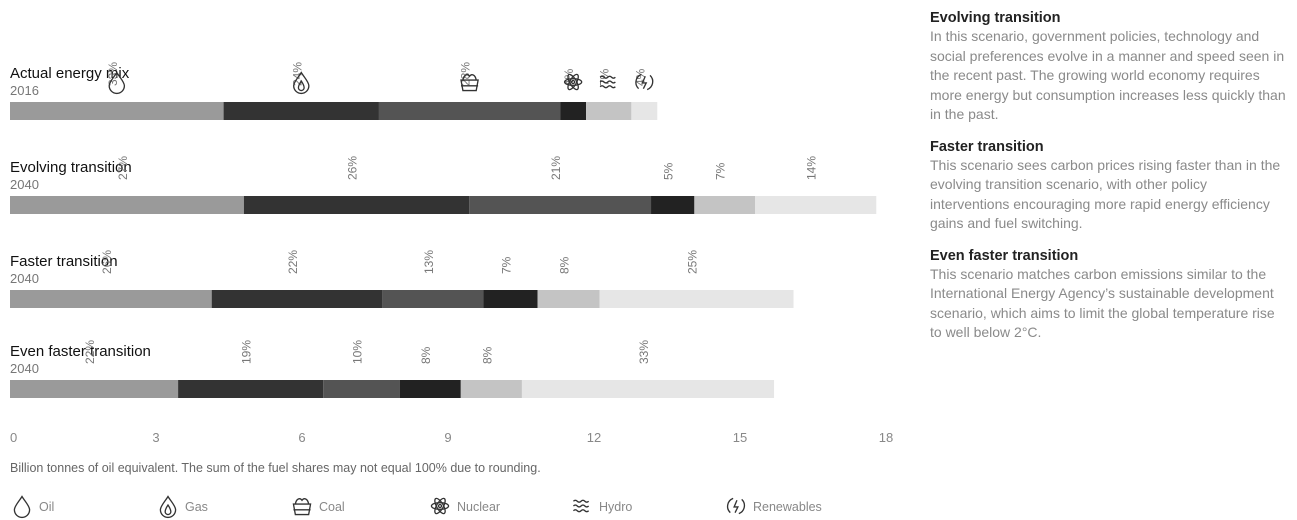 The width and height of the screenshot is (1297, 520). I want to click on scenario-title: Evolving transition, so click(71, 167).